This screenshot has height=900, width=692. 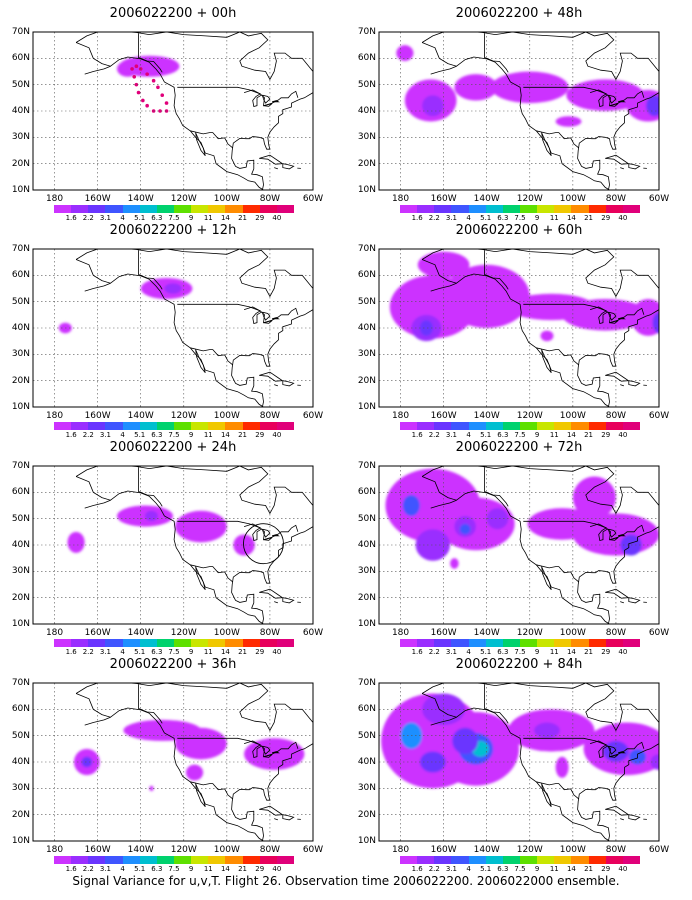 What do you see at coordinates (400, 633) in the screenshot?
I see `longitude-label: 180` at bounding box center [400, 633].